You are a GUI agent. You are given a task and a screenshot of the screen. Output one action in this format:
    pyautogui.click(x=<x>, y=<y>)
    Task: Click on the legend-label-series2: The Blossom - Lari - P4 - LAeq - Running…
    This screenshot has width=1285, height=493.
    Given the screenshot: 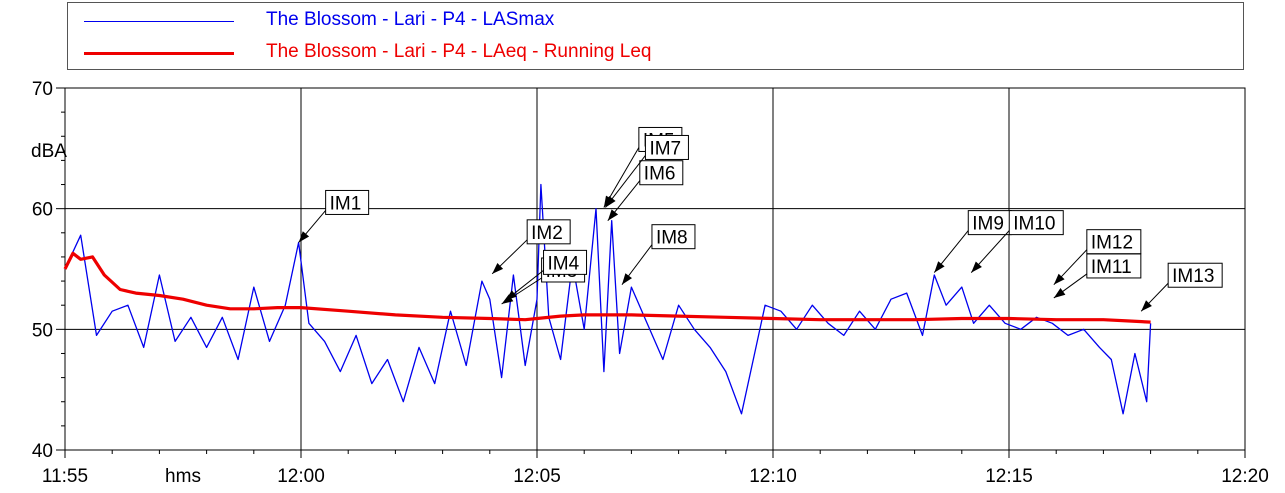 What is the action you would take?
    pyautogui.click(x=459, y=51)
    